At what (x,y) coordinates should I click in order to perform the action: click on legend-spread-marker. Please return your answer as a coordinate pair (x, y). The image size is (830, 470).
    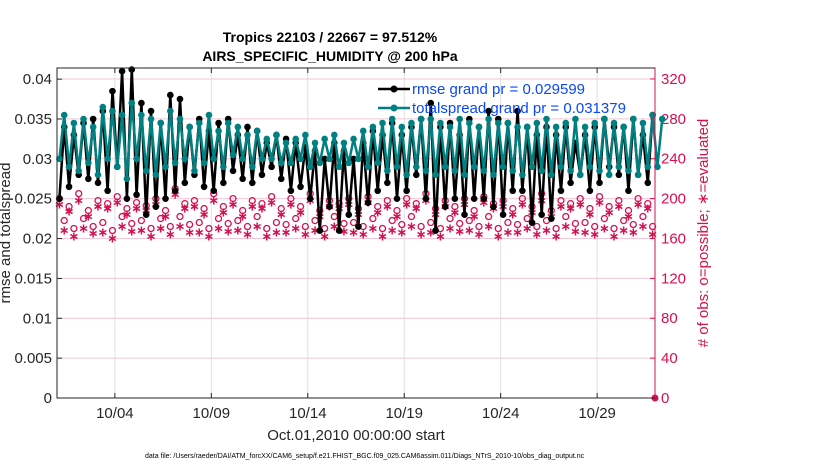
    Looking at the image, I should click on (394, 108).